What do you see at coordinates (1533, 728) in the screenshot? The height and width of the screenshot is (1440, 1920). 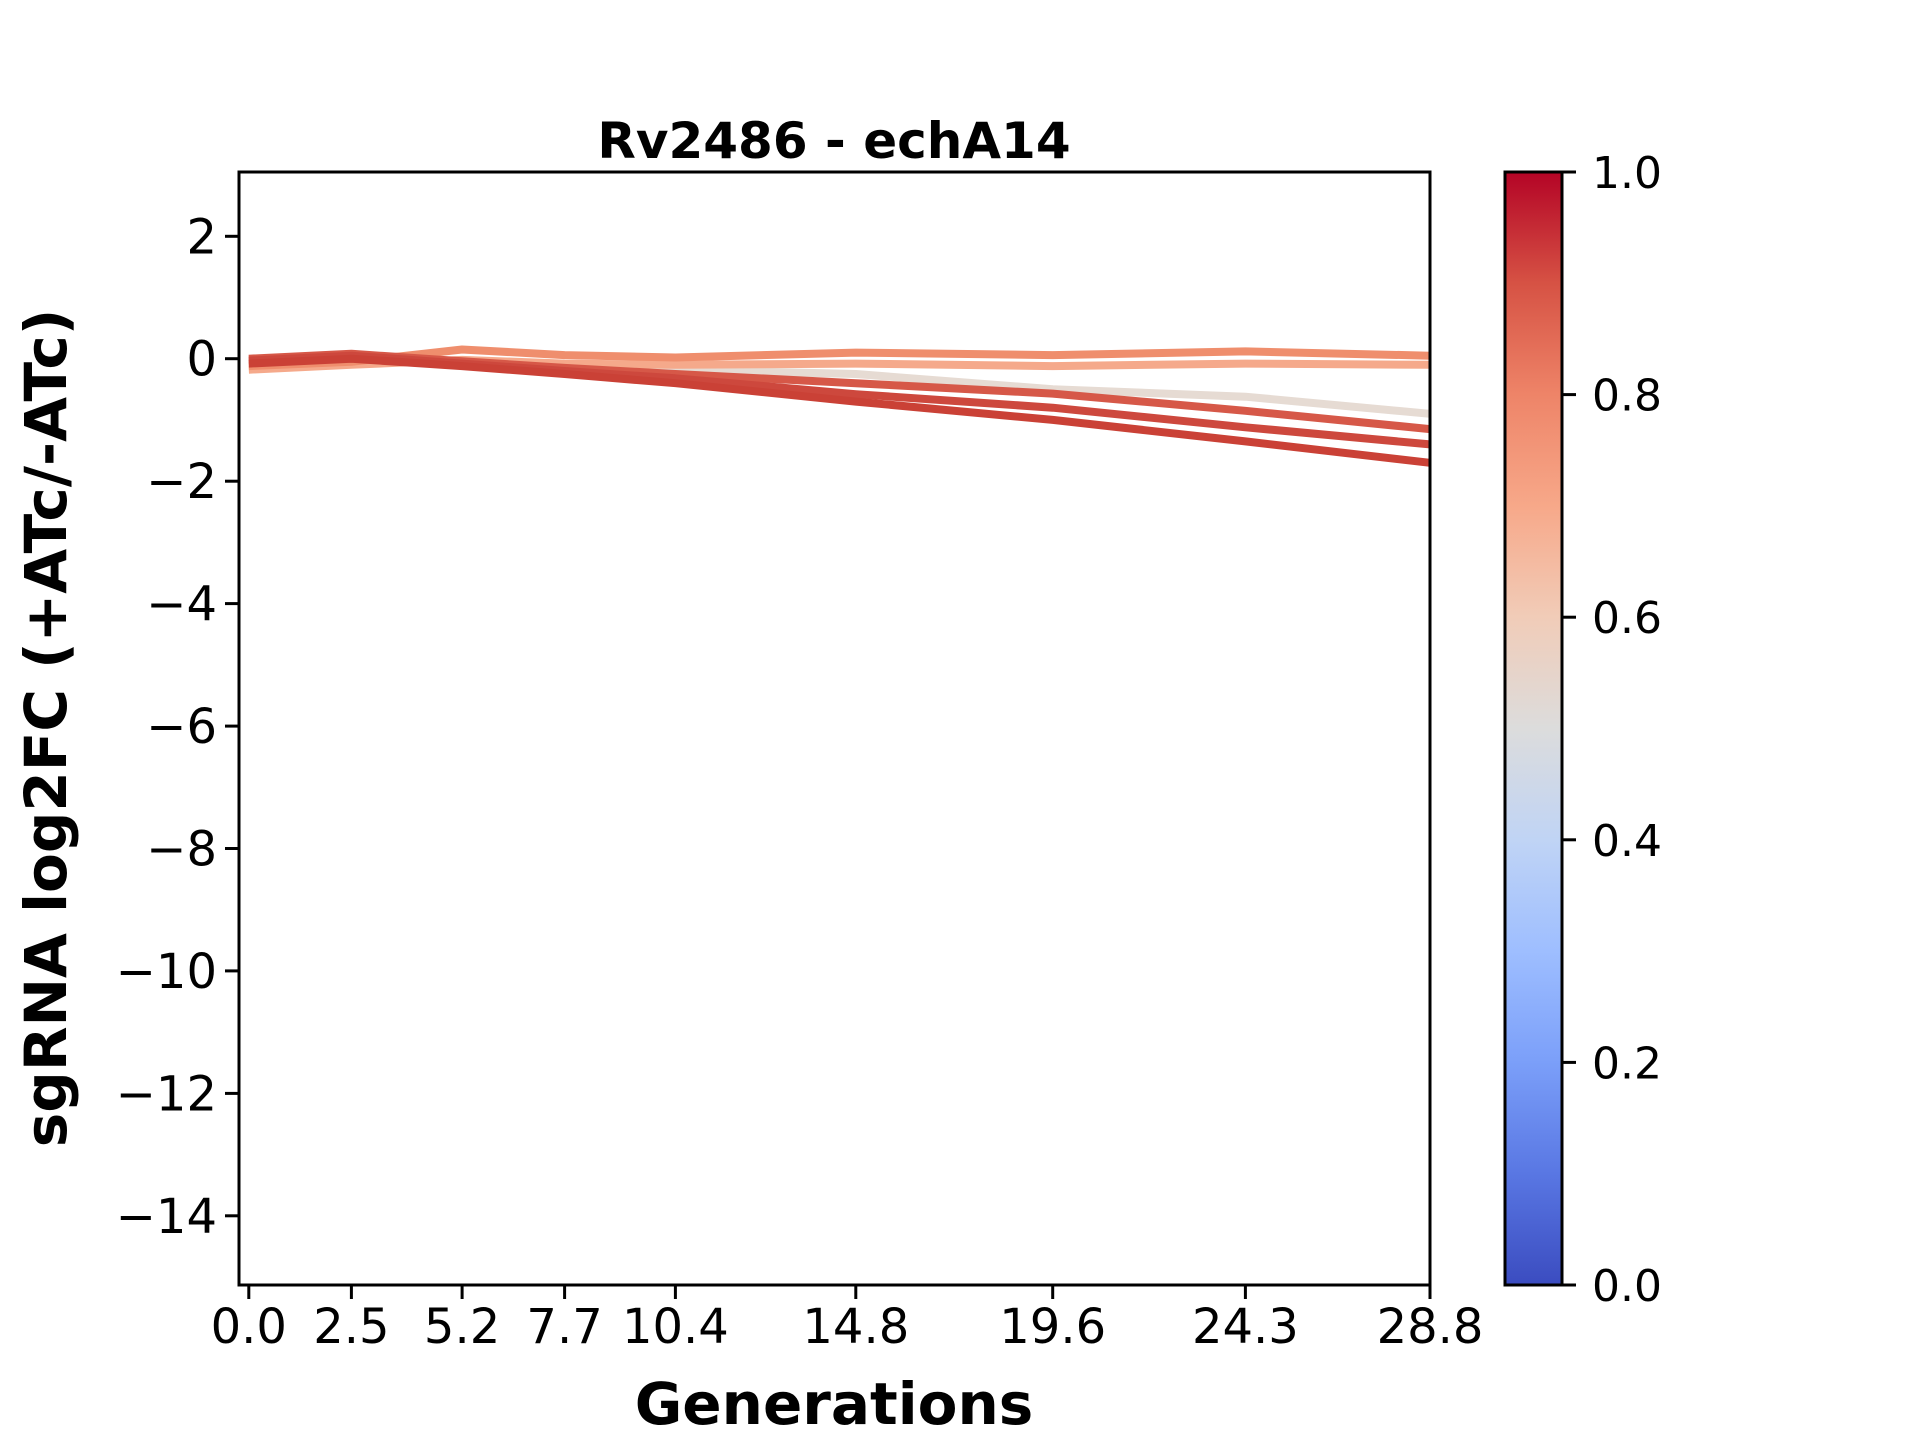 I see `colorbar-gradient` at bounding box center [1533, 728].